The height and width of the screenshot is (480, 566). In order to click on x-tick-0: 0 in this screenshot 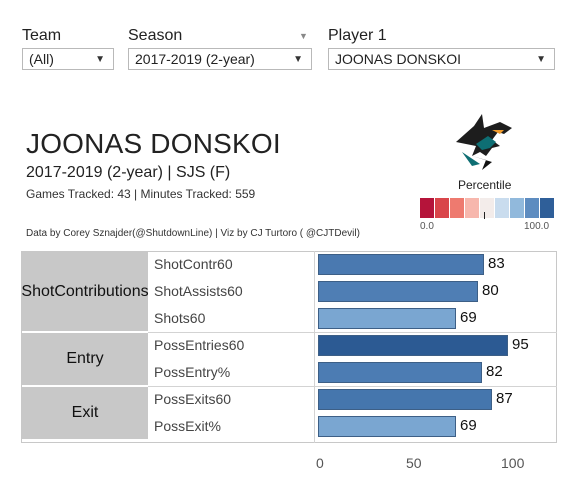, I will do `click(320, 463)`.